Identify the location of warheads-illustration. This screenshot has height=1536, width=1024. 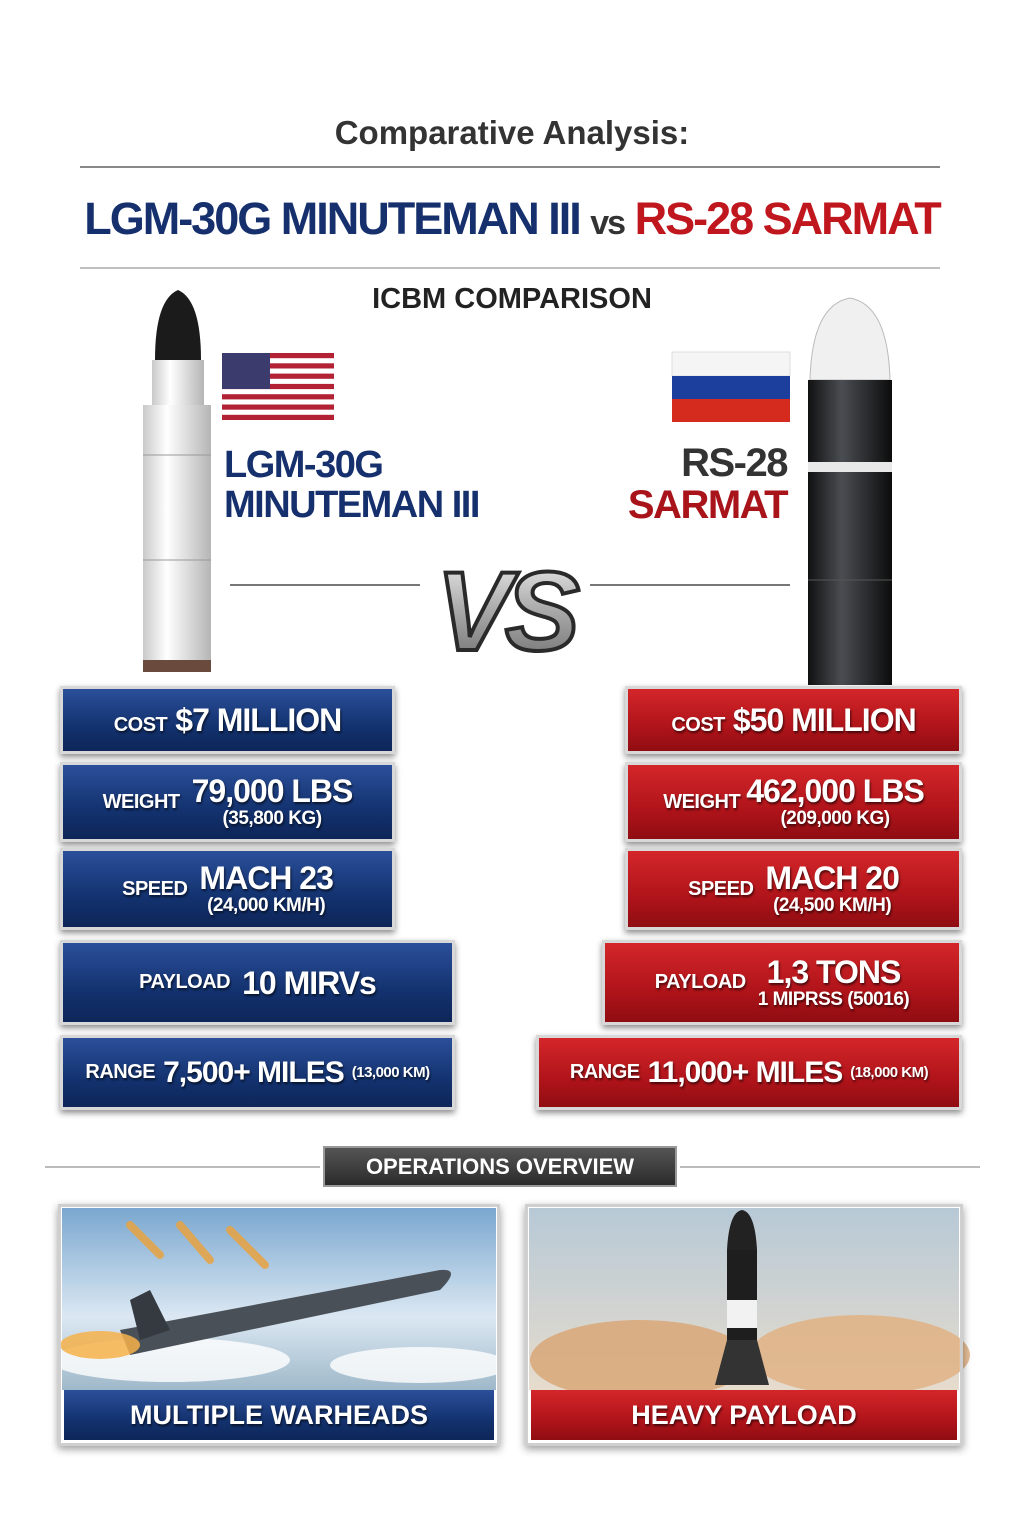
(280, 1299).